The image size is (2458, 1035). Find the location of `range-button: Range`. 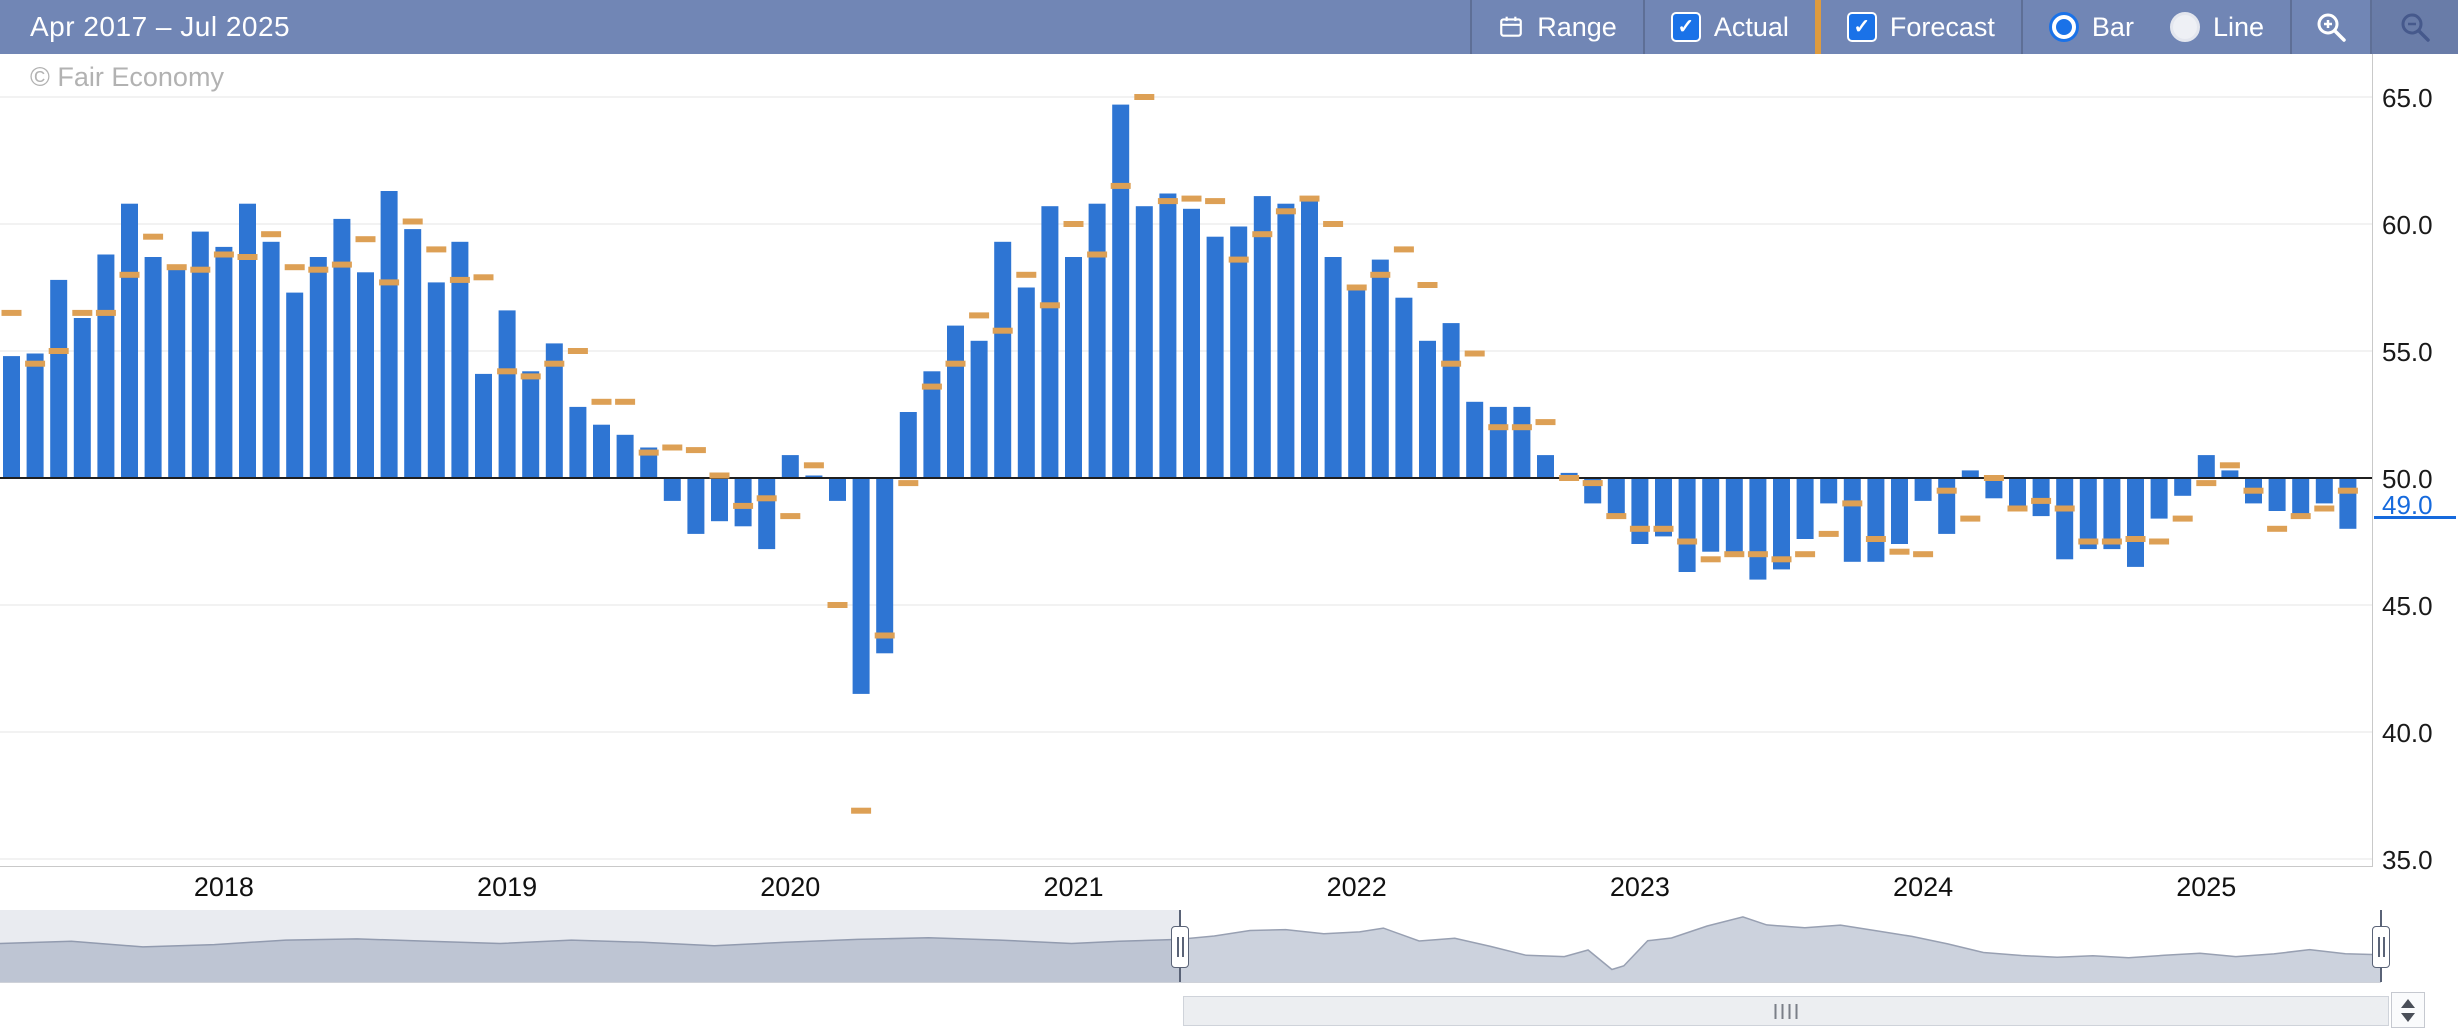

range-button: Range is located at coordinates (1557, 27).